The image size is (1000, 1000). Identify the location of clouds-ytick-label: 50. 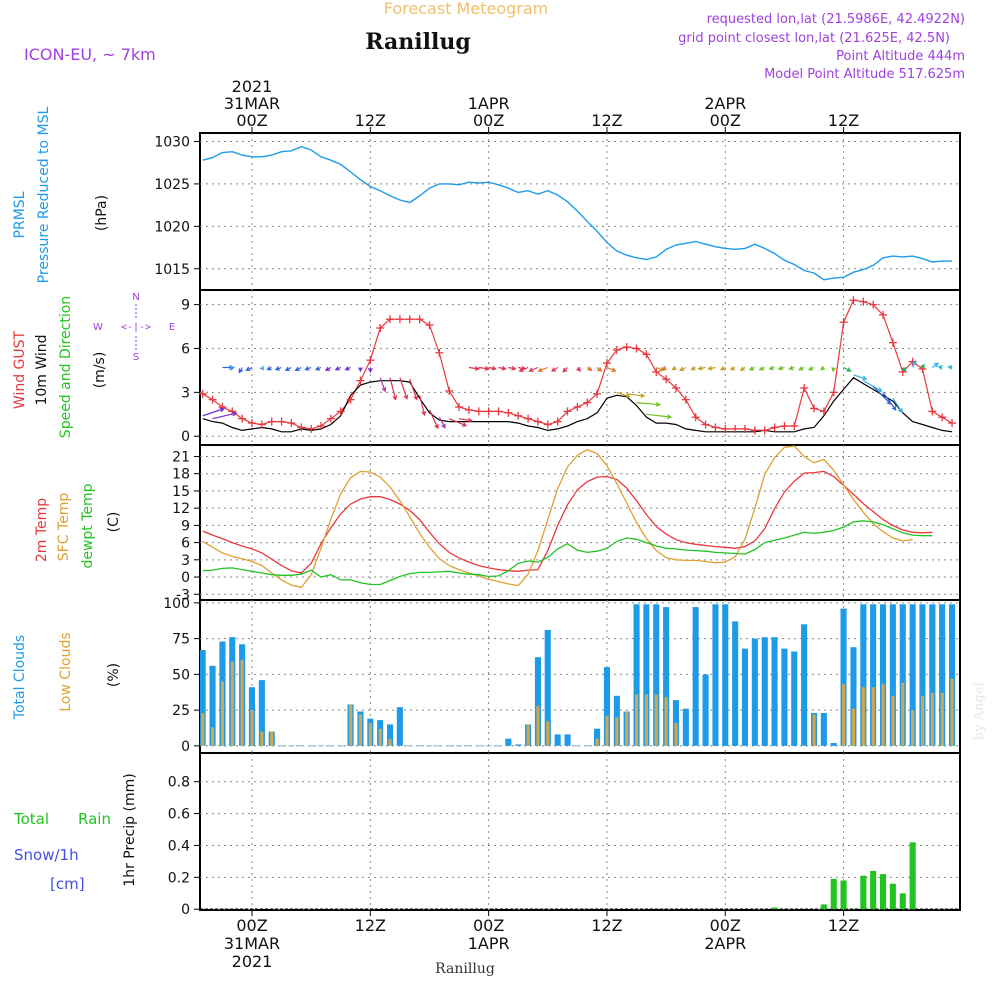
(181, 675).